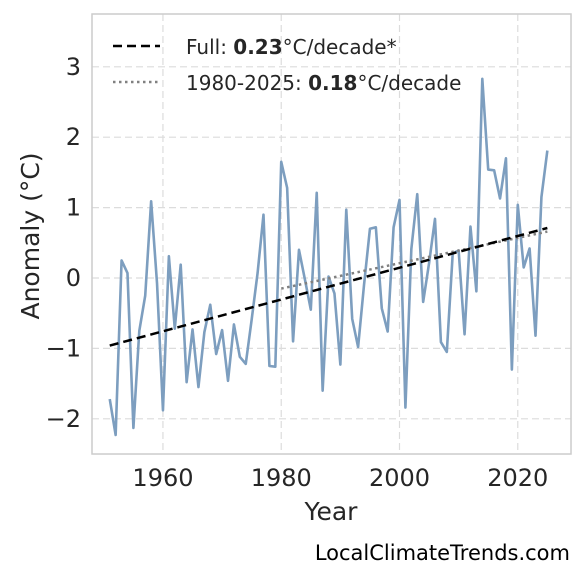 Image resolution: width=585 pixels, height=580 pixels. Describe the element at coordinates (409, 83) in the screenshot. I see `legend-recent-suffix: °C/decade` at that location.